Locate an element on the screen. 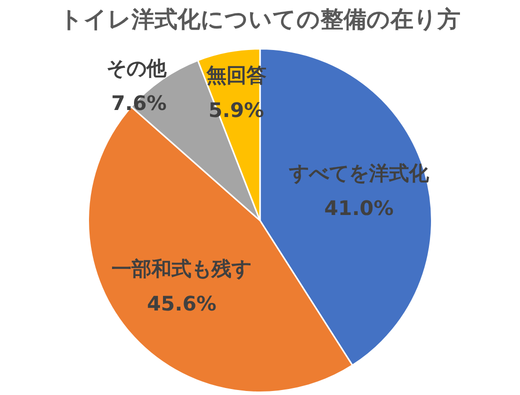 The image size is (520, 395). data-label: 45.6% is located at coordinates (181, 304).